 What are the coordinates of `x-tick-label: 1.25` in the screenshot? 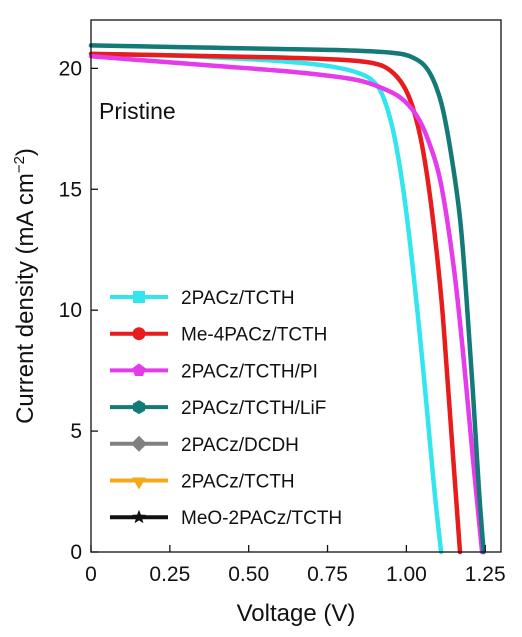 It's located at (485, 574).